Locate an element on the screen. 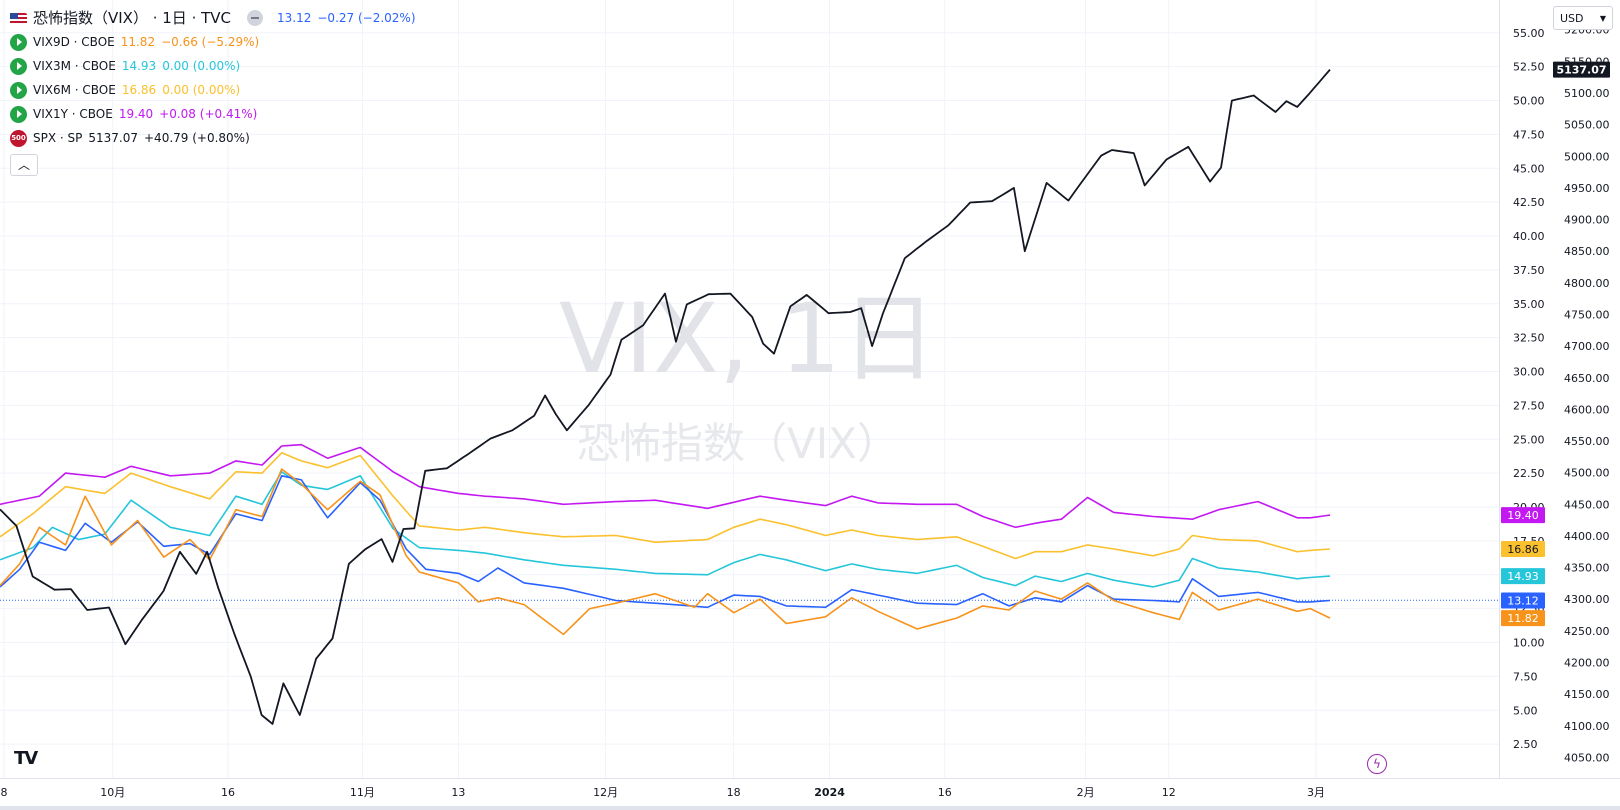  legend-row-0: VIX9D · CBOE 11.82 −0.66 (−5.29%) is located at coordinates (216, 42).